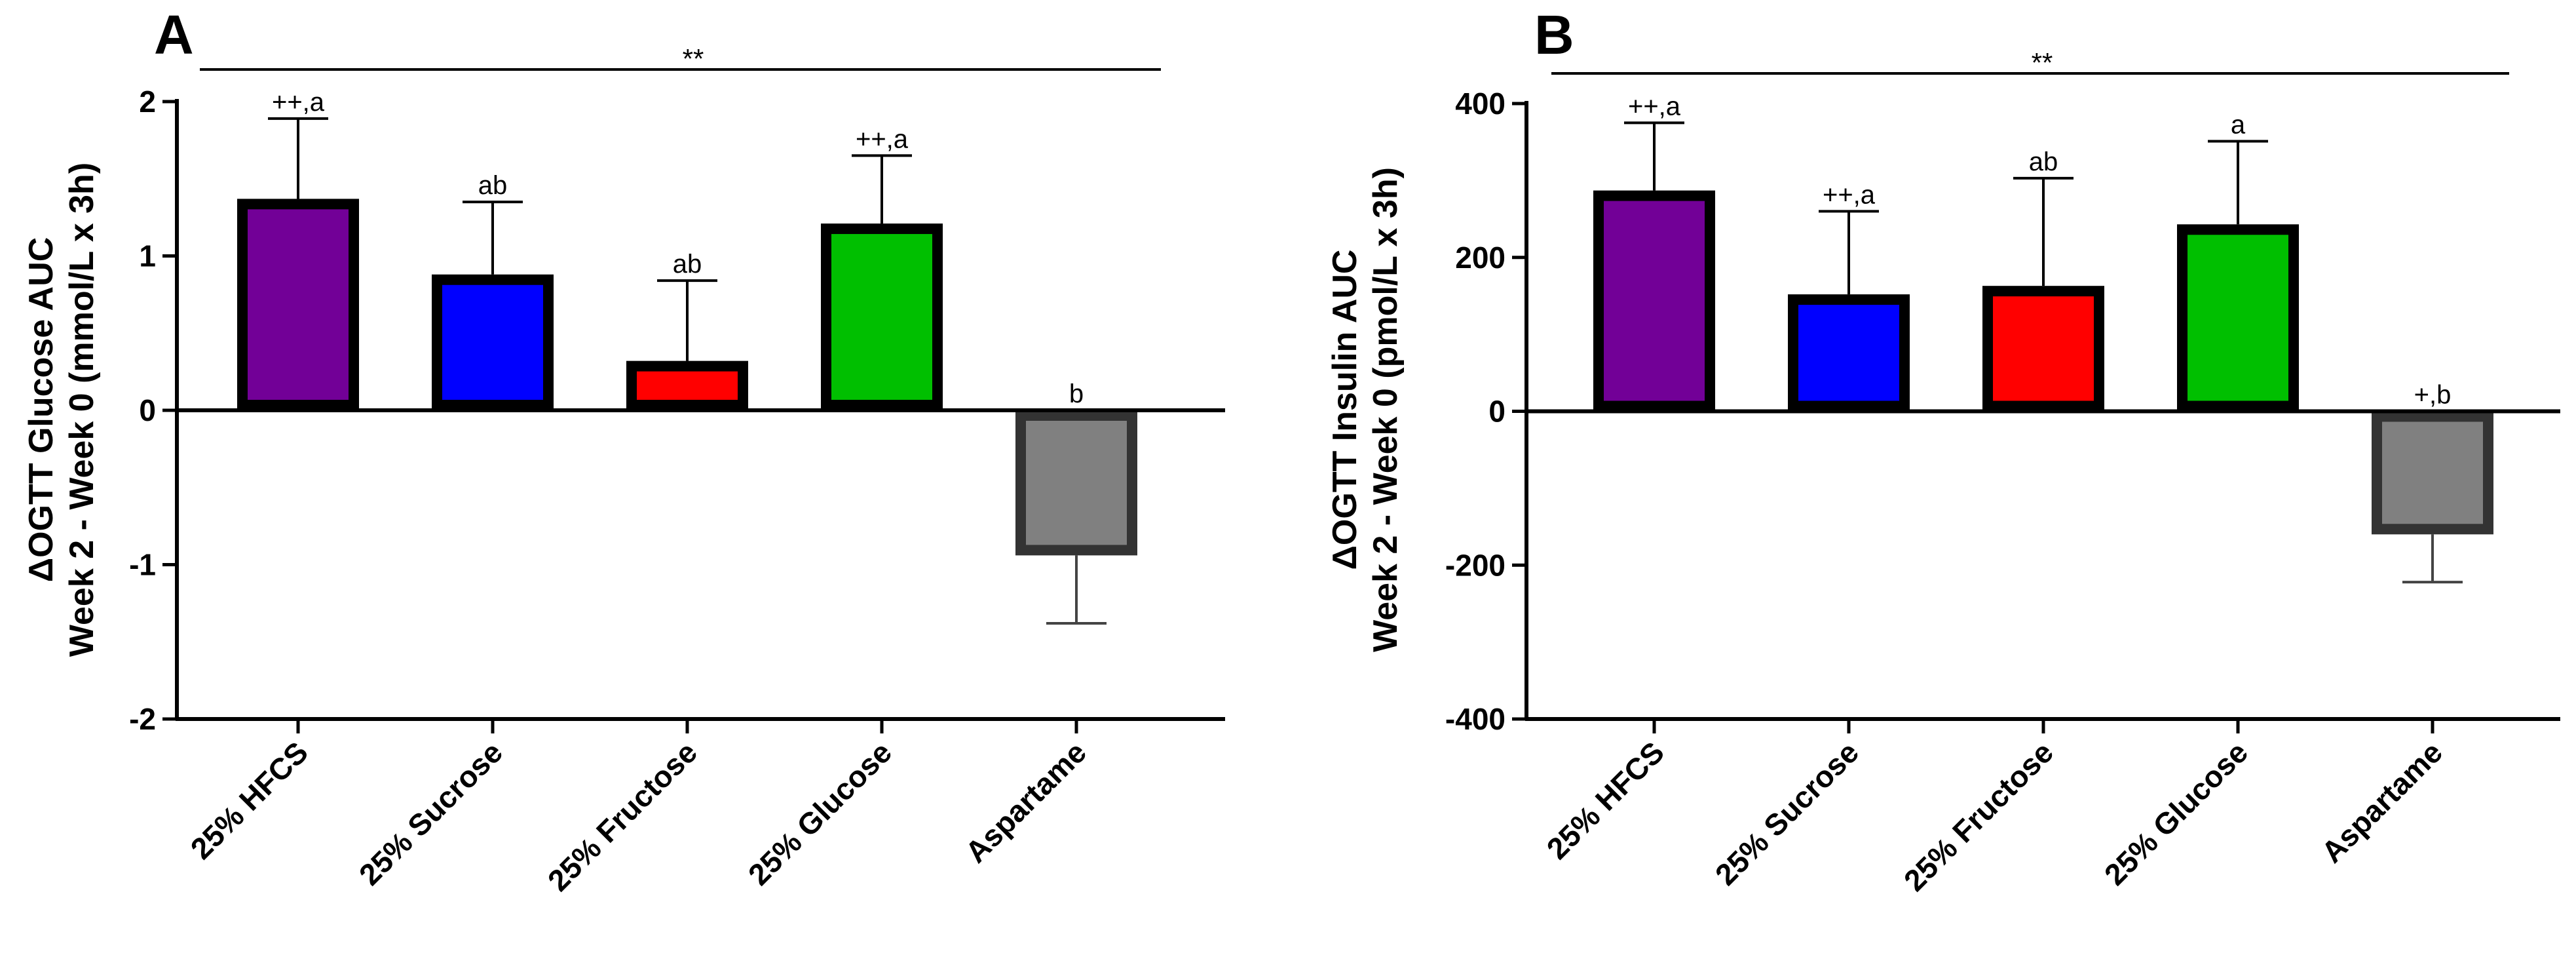  What do you see at coordinates (687, 264) in the screenshot?
I see `bar-annotation-a-2: ab` at bounding box center [687, 264].